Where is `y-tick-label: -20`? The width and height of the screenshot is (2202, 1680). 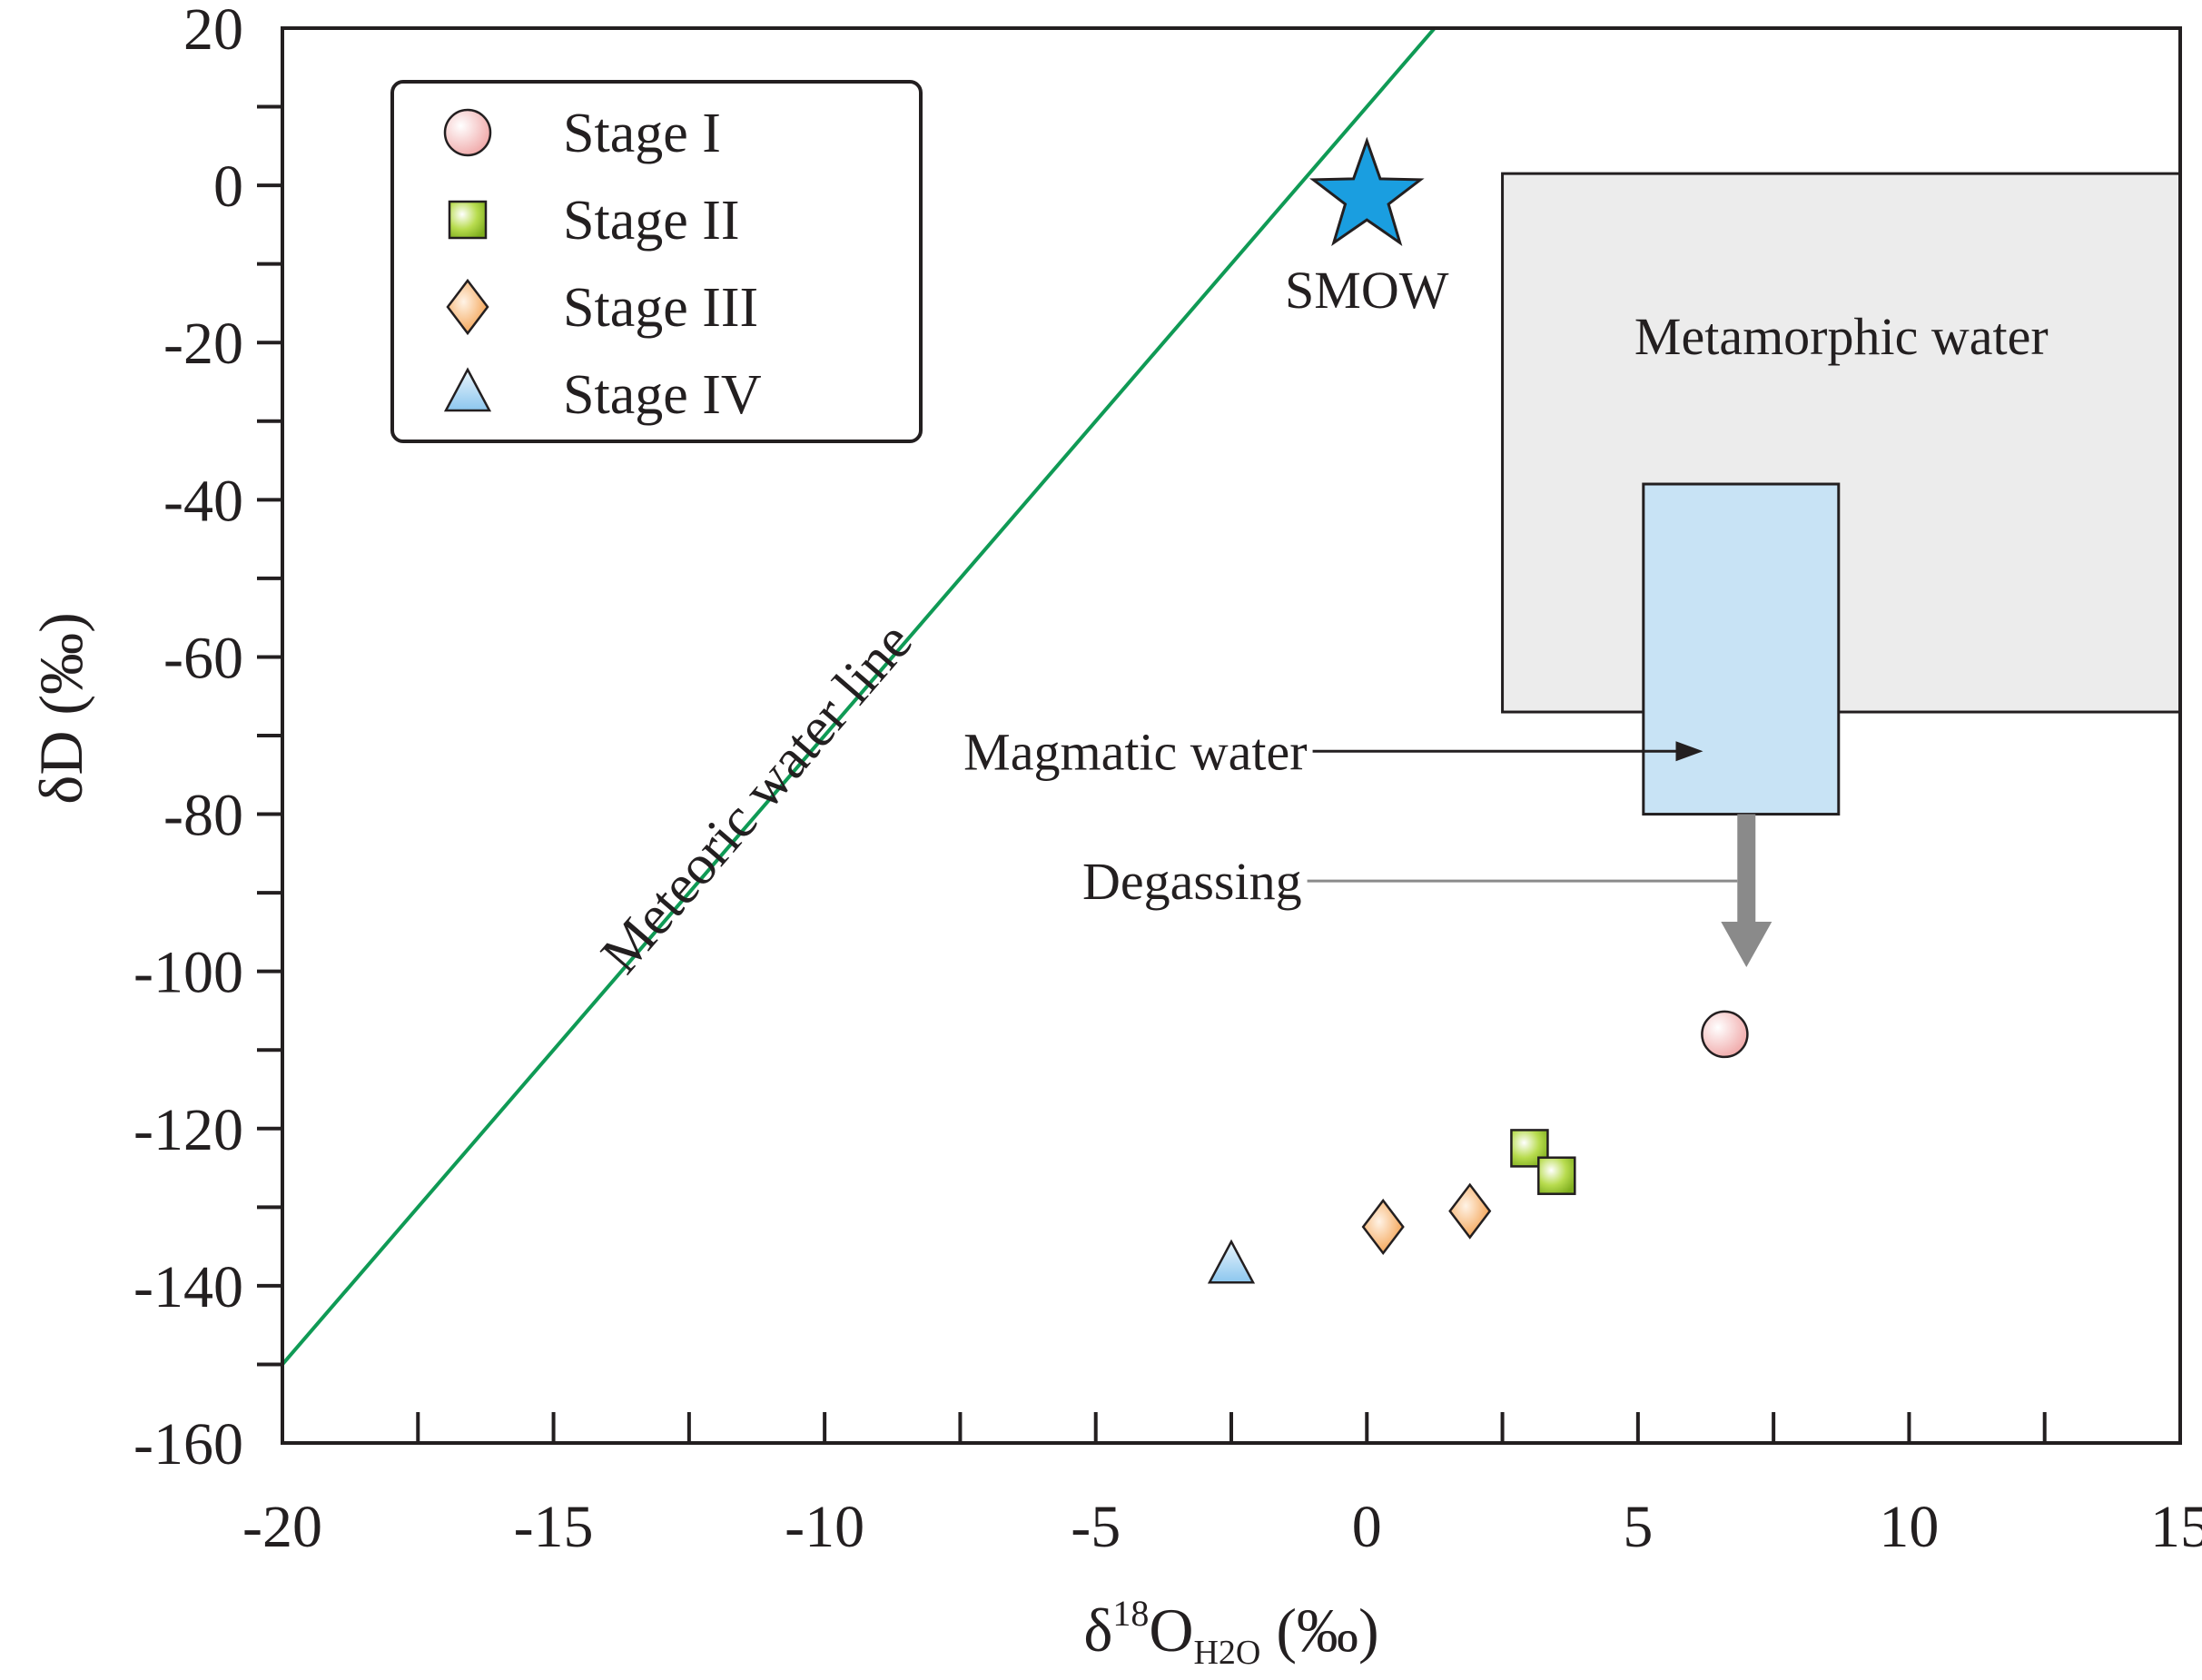 y-tick-label: -20 is located at coordinates (203, 344).